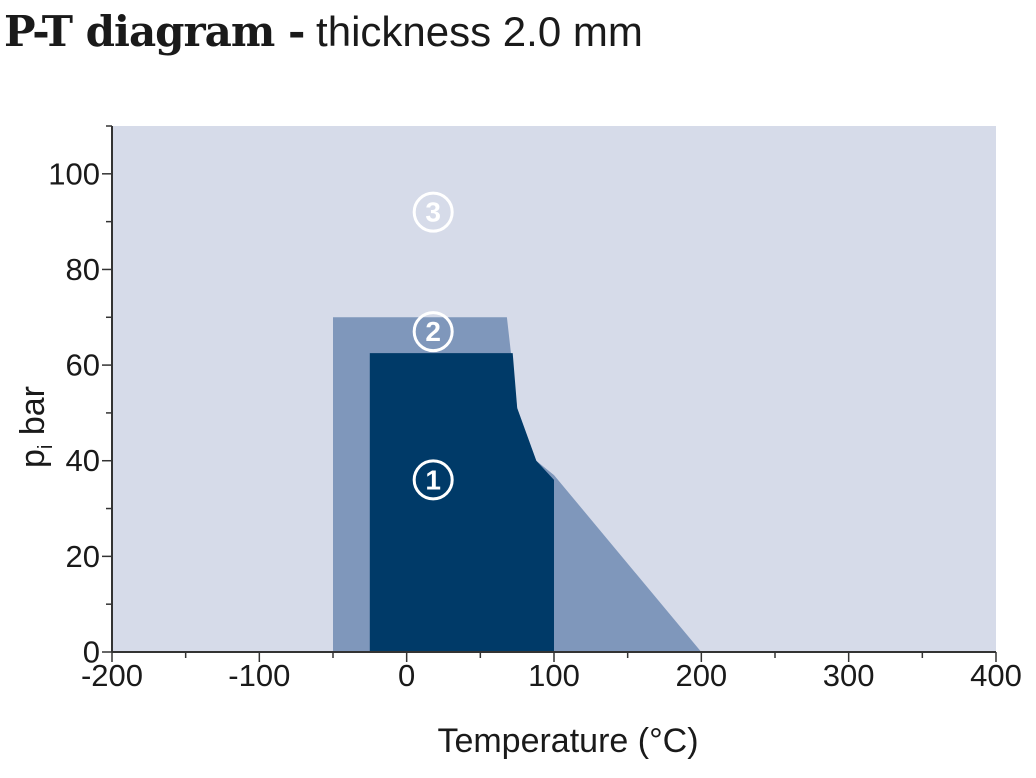 This screenshot has width=1036, height=778. Describe the element at coordinates (46, 447) in the screenshot. I see `y-axis-title-subscript: i` at that location.